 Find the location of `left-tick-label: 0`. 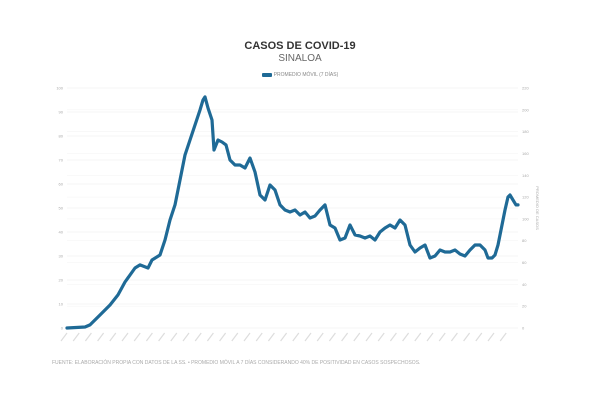

left-tick-label: 0 is located at coordinates (62, 328).